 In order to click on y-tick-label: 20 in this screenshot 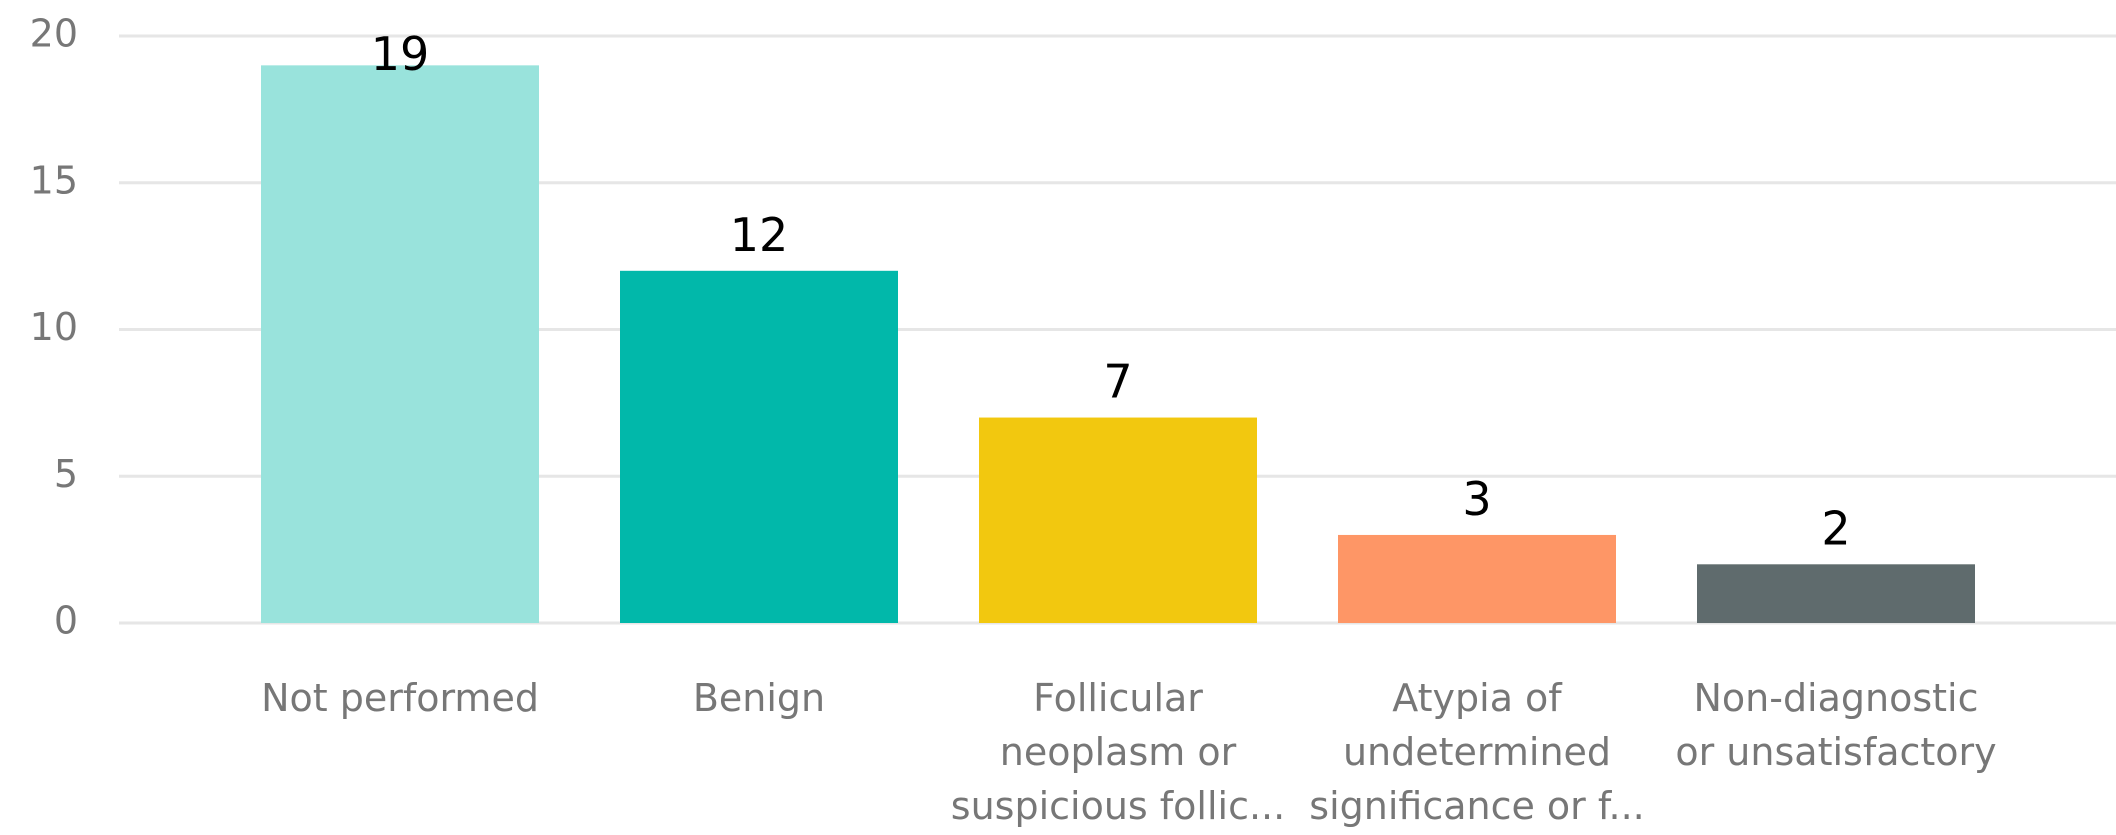, I will do `click(54, 34)`.